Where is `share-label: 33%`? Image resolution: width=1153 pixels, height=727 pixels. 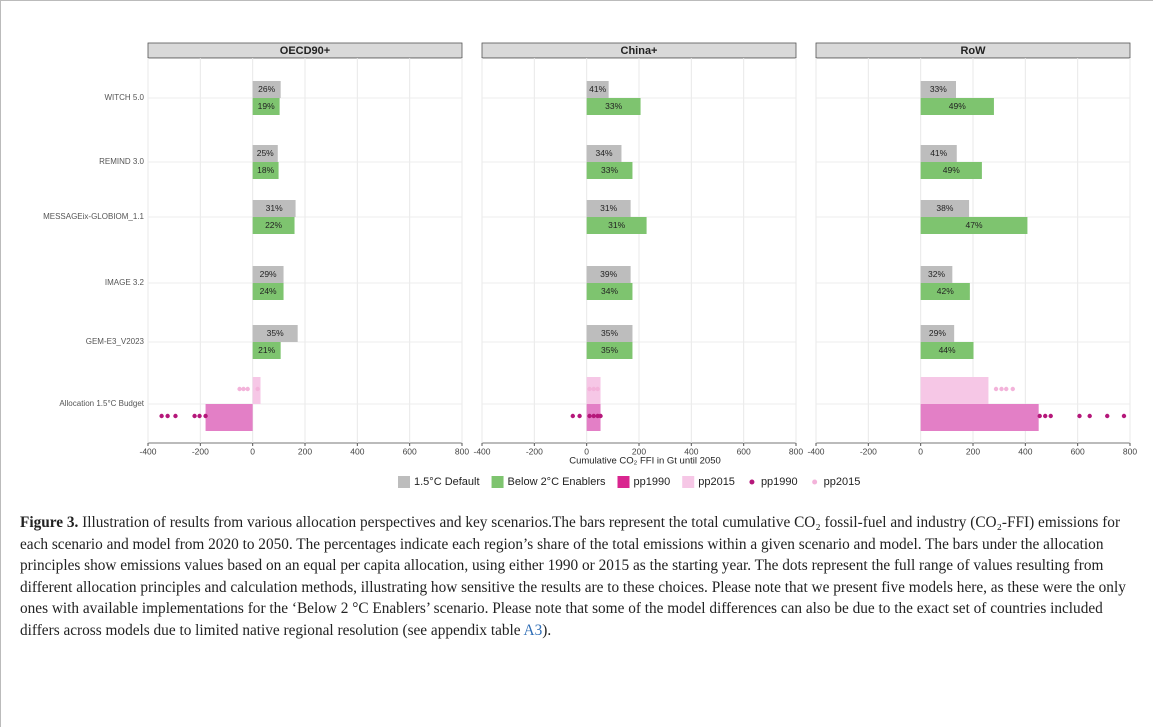
share-label: 33% is located at coordinates (938, 89).